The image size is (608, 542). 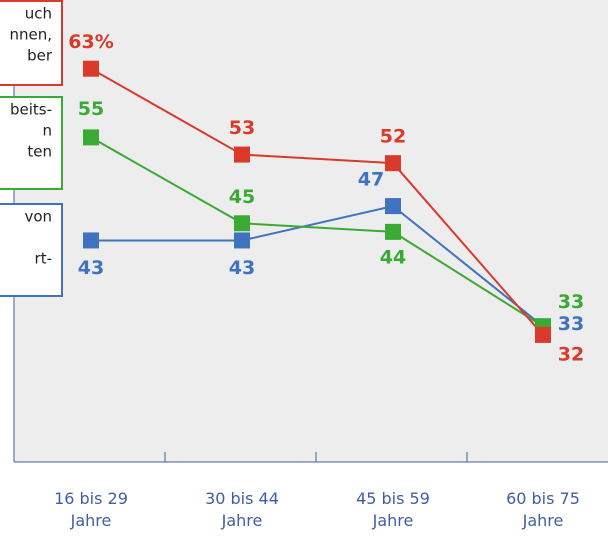 I want to click on x-tick-label: 16 bis 29 Jahre, so click(x=91, y=509).